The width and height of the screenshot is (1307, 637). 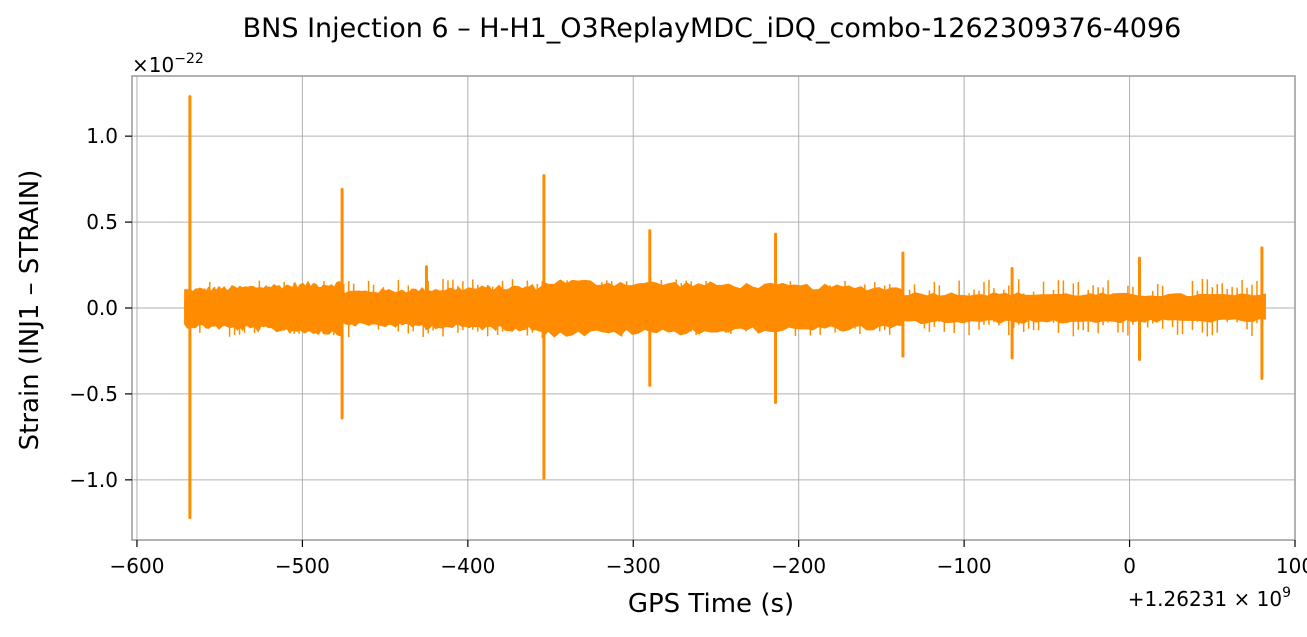 I want to click on y-tick-label: 1.0, so click(x=102, y=136).